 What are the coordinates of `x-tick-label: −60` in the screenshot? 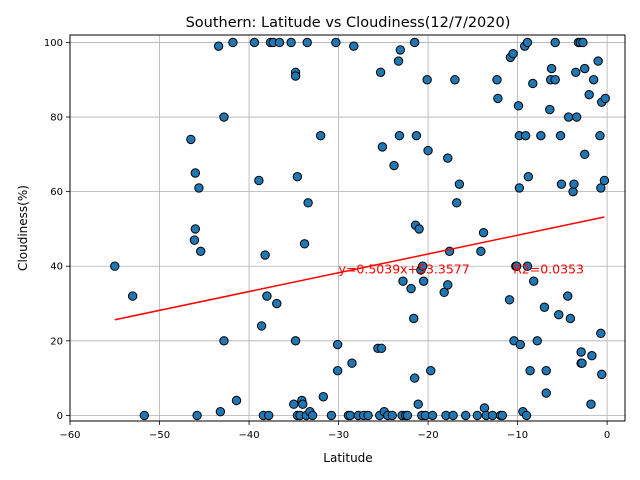 It's located at (69, 435).